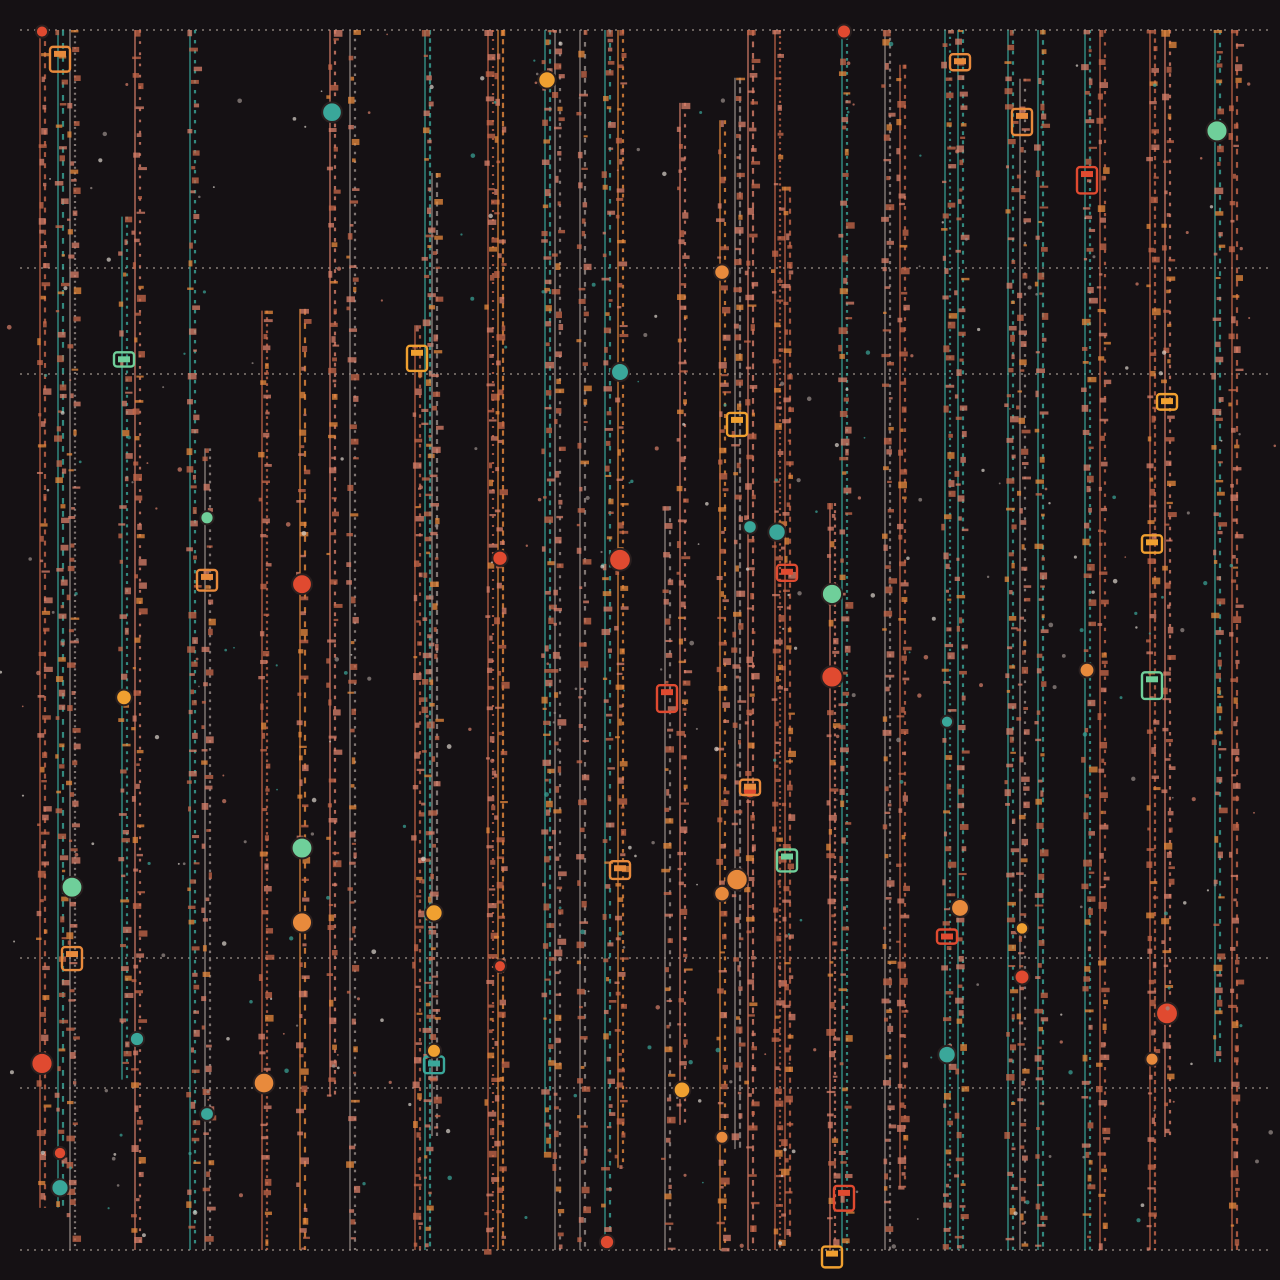 This screenshot has width=1280, height=1280. Describe the element at coordinates (1087, 180) in the screenshot. I see `node-box` at that location.